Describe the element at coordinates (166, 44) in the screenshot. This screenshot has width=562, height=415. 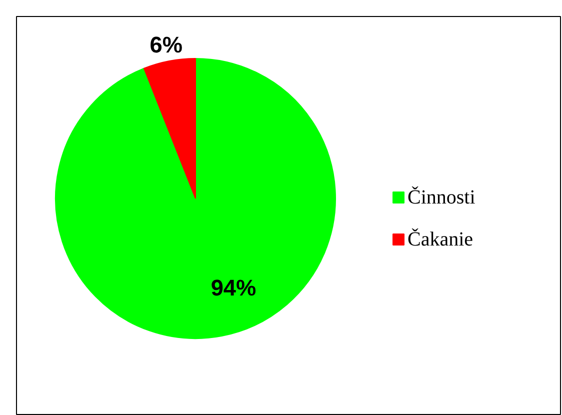
I see `data-label: 6%` at that location.